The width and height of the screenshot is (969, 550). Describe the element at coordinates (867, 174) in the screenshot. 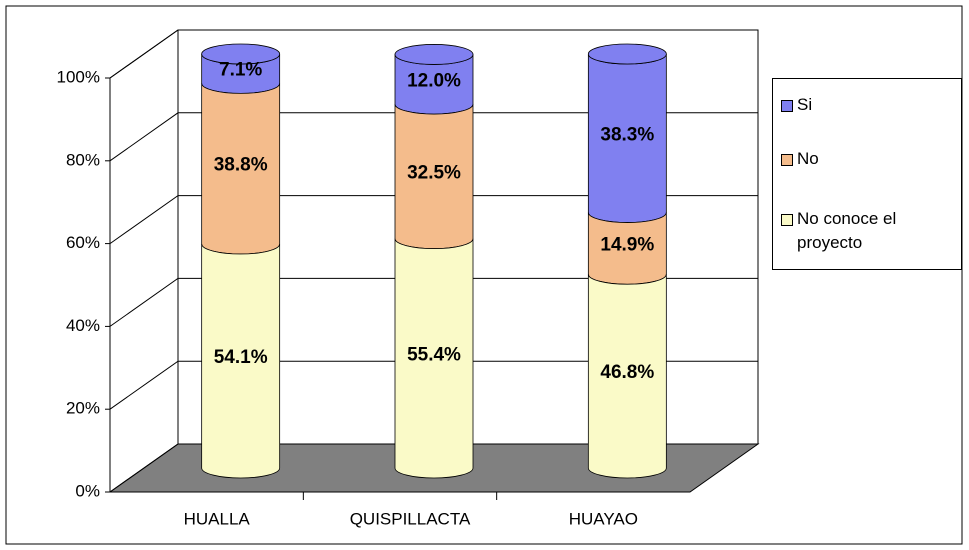

I see `legend: Si No No conoce el proyecto` at that location.